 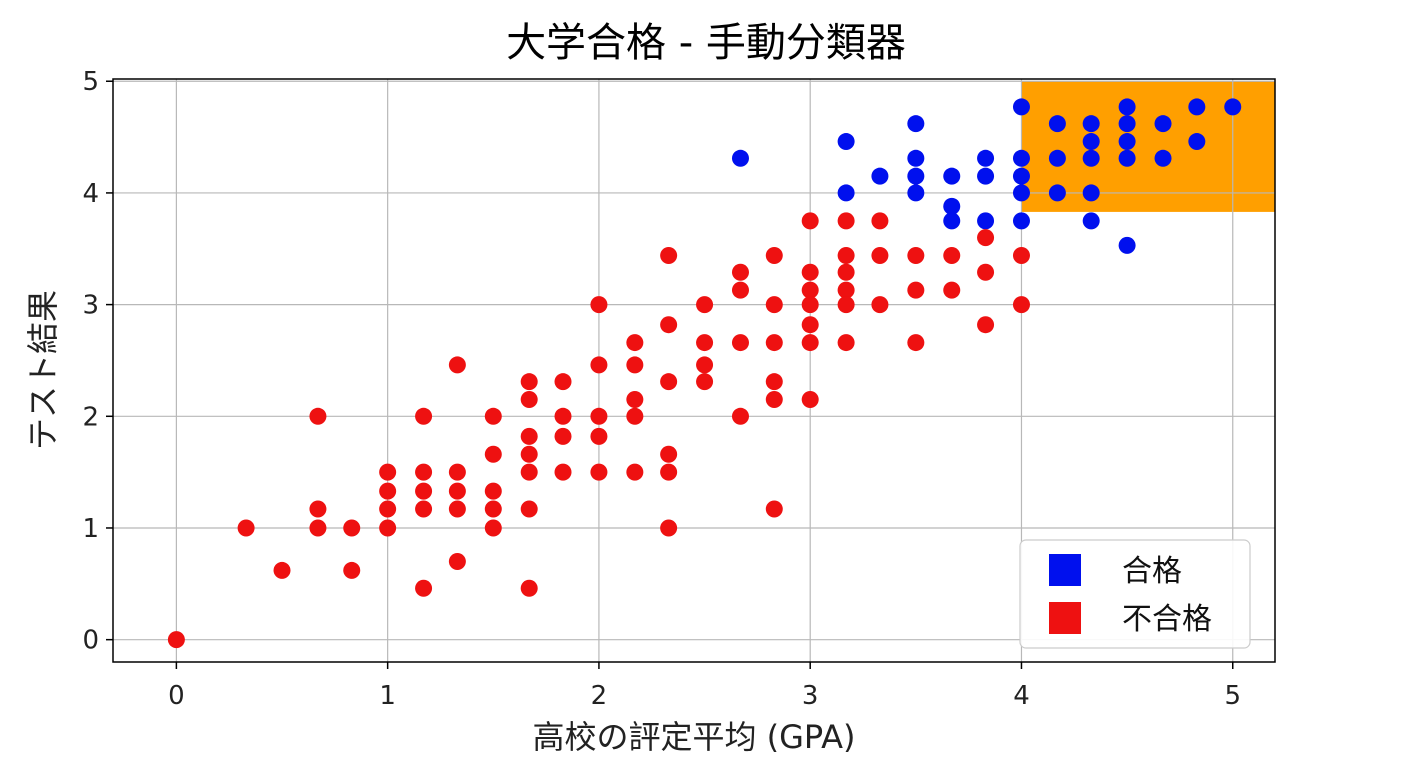 What do you see at coordinates (90, 641) in the screenshot?
I see `y-tick-label: 0` at bounding box center [90, 641].